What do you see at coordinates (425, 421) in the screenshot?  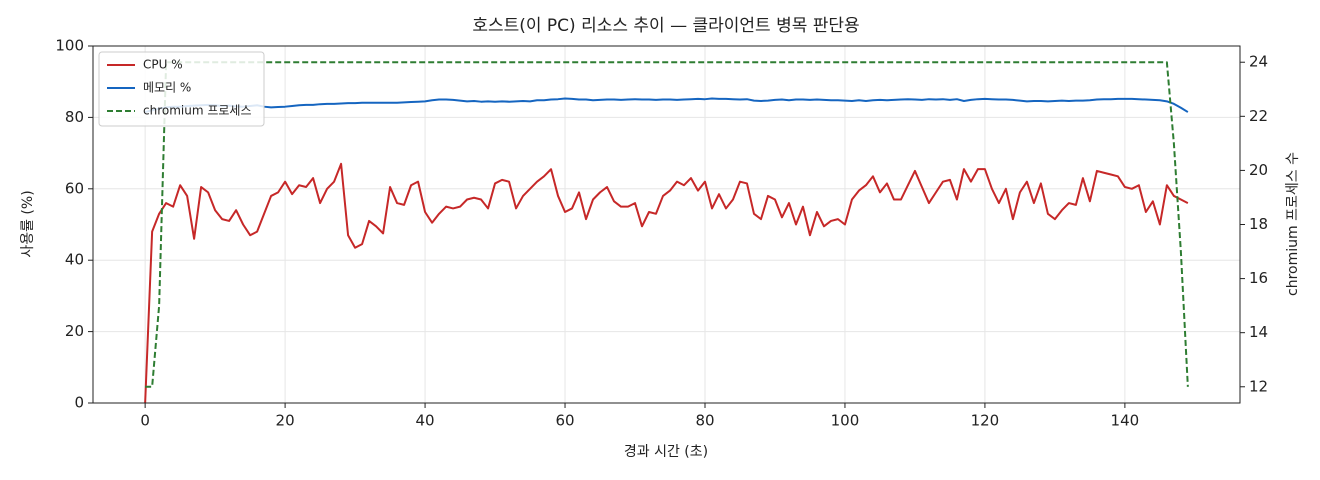 I see `x-tick-label: 40` at bounding box center [425, 421].